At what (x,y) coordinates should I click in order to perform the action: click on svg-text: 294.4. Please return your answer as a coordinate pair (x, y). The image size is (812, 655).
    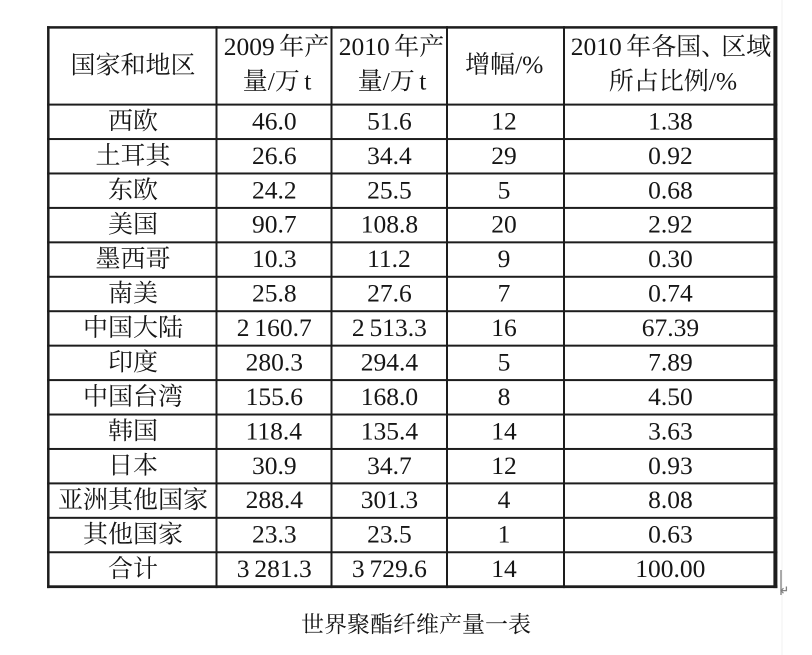
    Looking at the image, I should click on (390, 362).